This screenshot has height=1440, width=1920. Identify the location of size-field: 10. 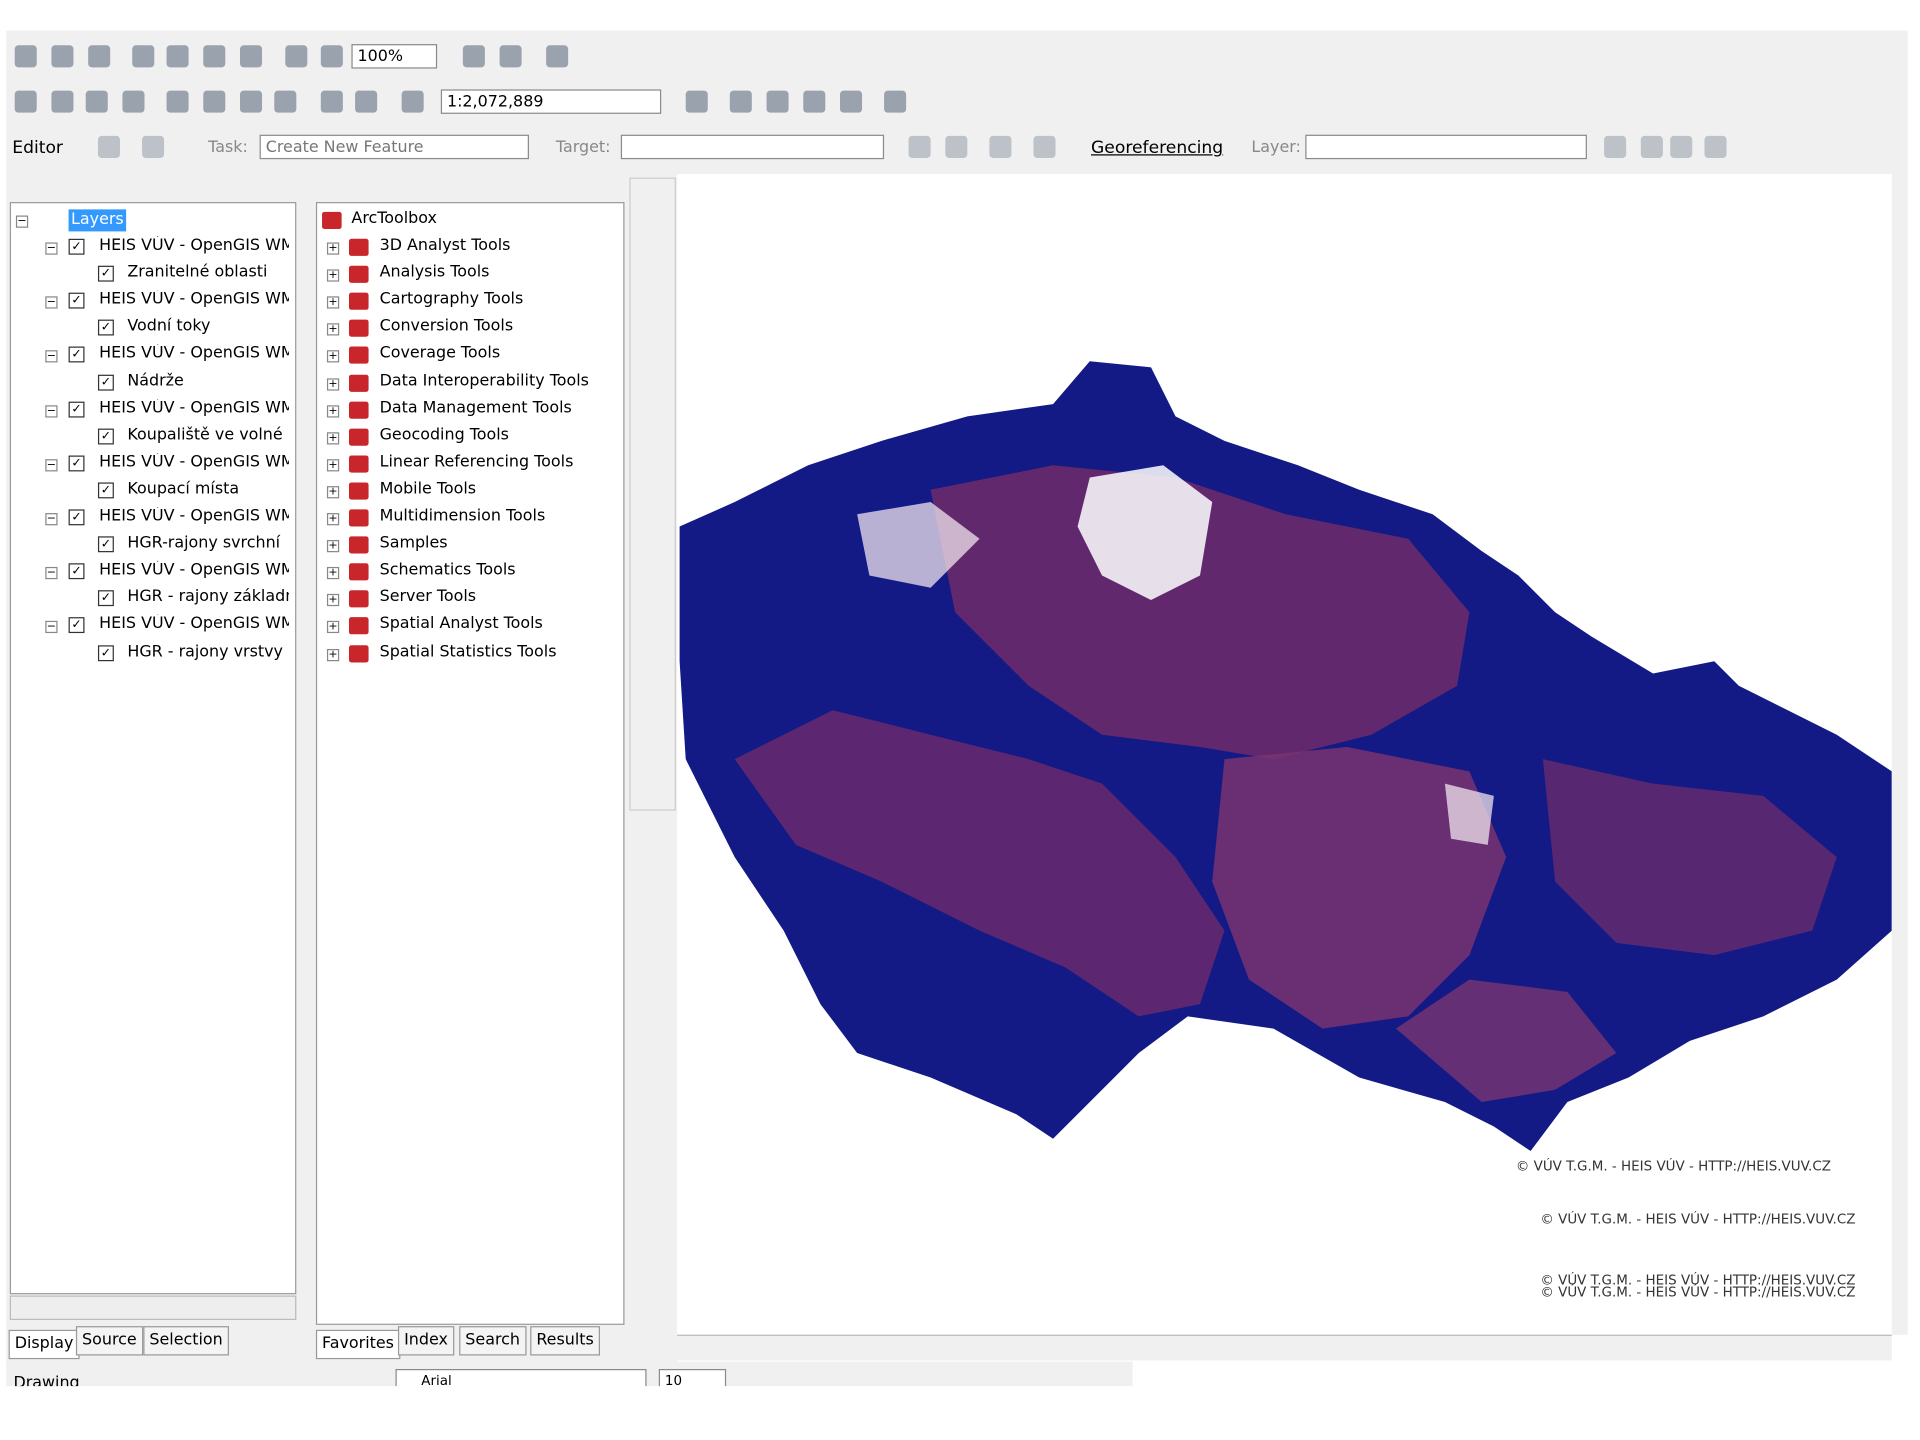
(692, 1377).